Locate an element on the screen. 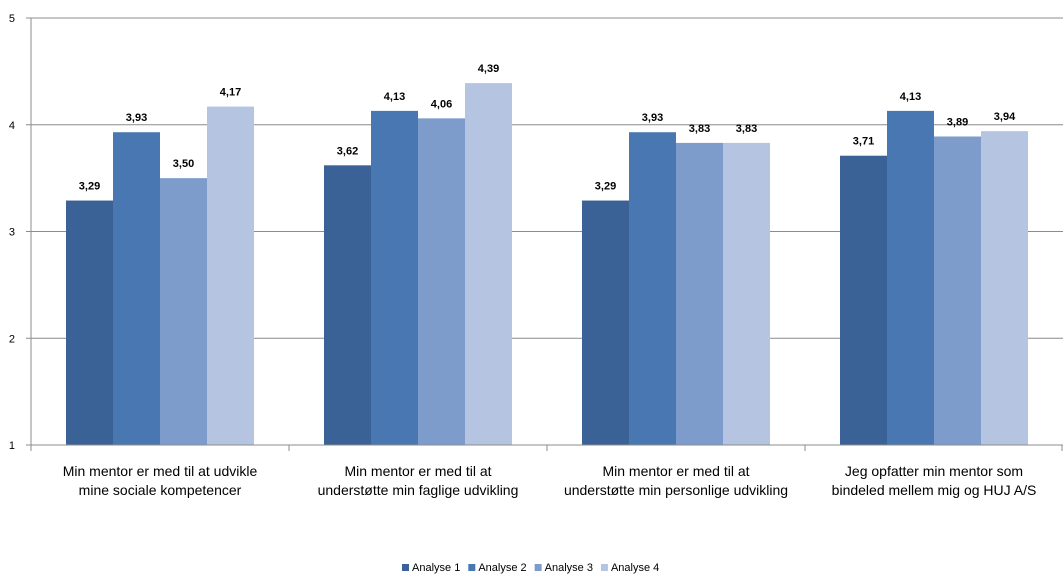  x-tick-label: understøtte min personlige udvikling is located at coordinates (676, 490).